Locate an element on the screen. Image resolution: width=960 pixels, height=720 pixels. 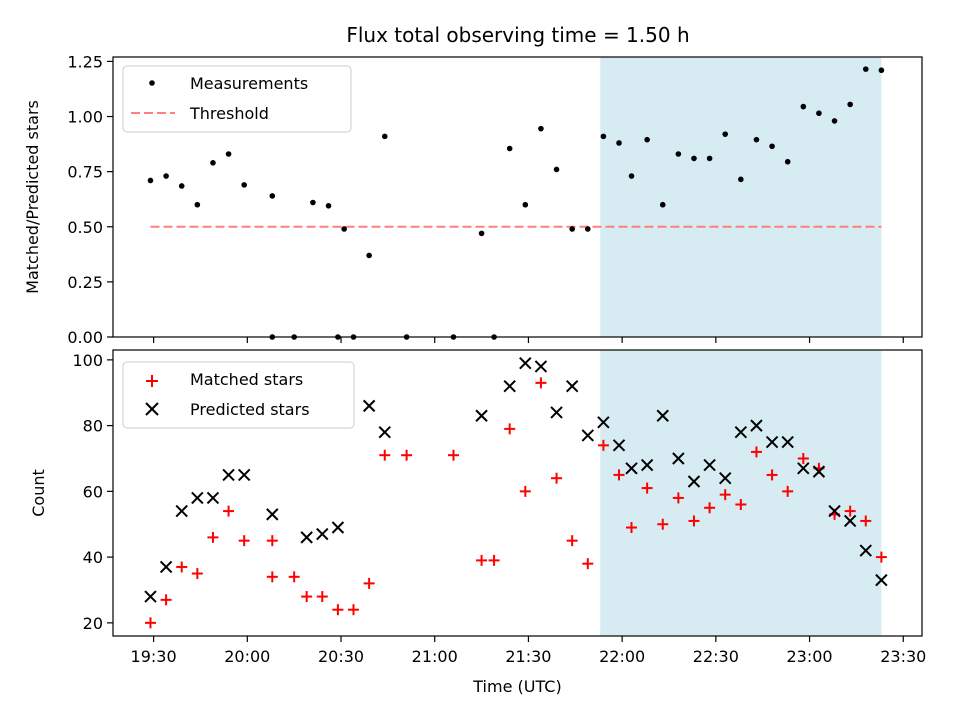
ratio-y-tick-label: 1.25 is located at coordinates (85, 61).